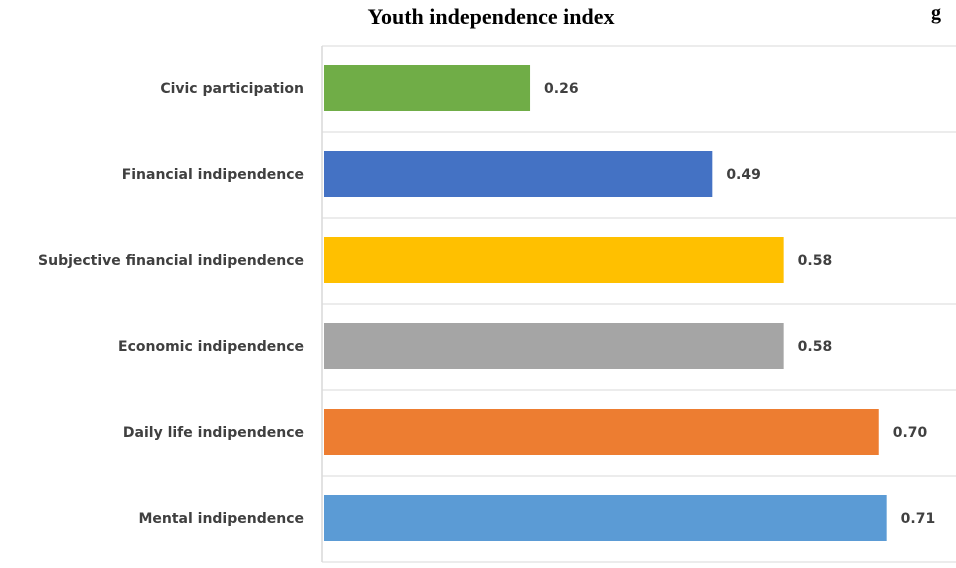 The width and height of the screenshot is (956, 568). Describe the element at coordinates (213, 175) in the screenshot. I see `category-label: Financial indipendence` at that location.